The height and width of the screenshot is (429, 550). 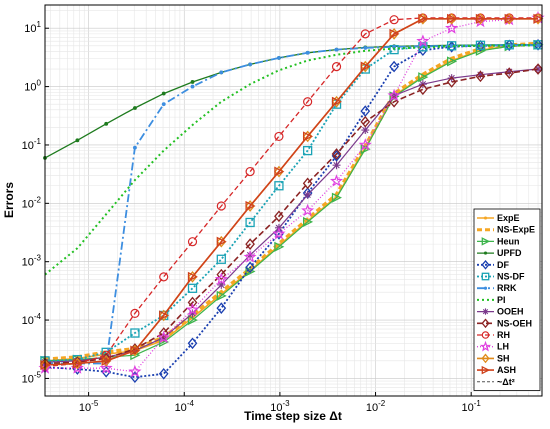 I want to click on x-tick-label: 10⁻², so click(x=376, y=406).